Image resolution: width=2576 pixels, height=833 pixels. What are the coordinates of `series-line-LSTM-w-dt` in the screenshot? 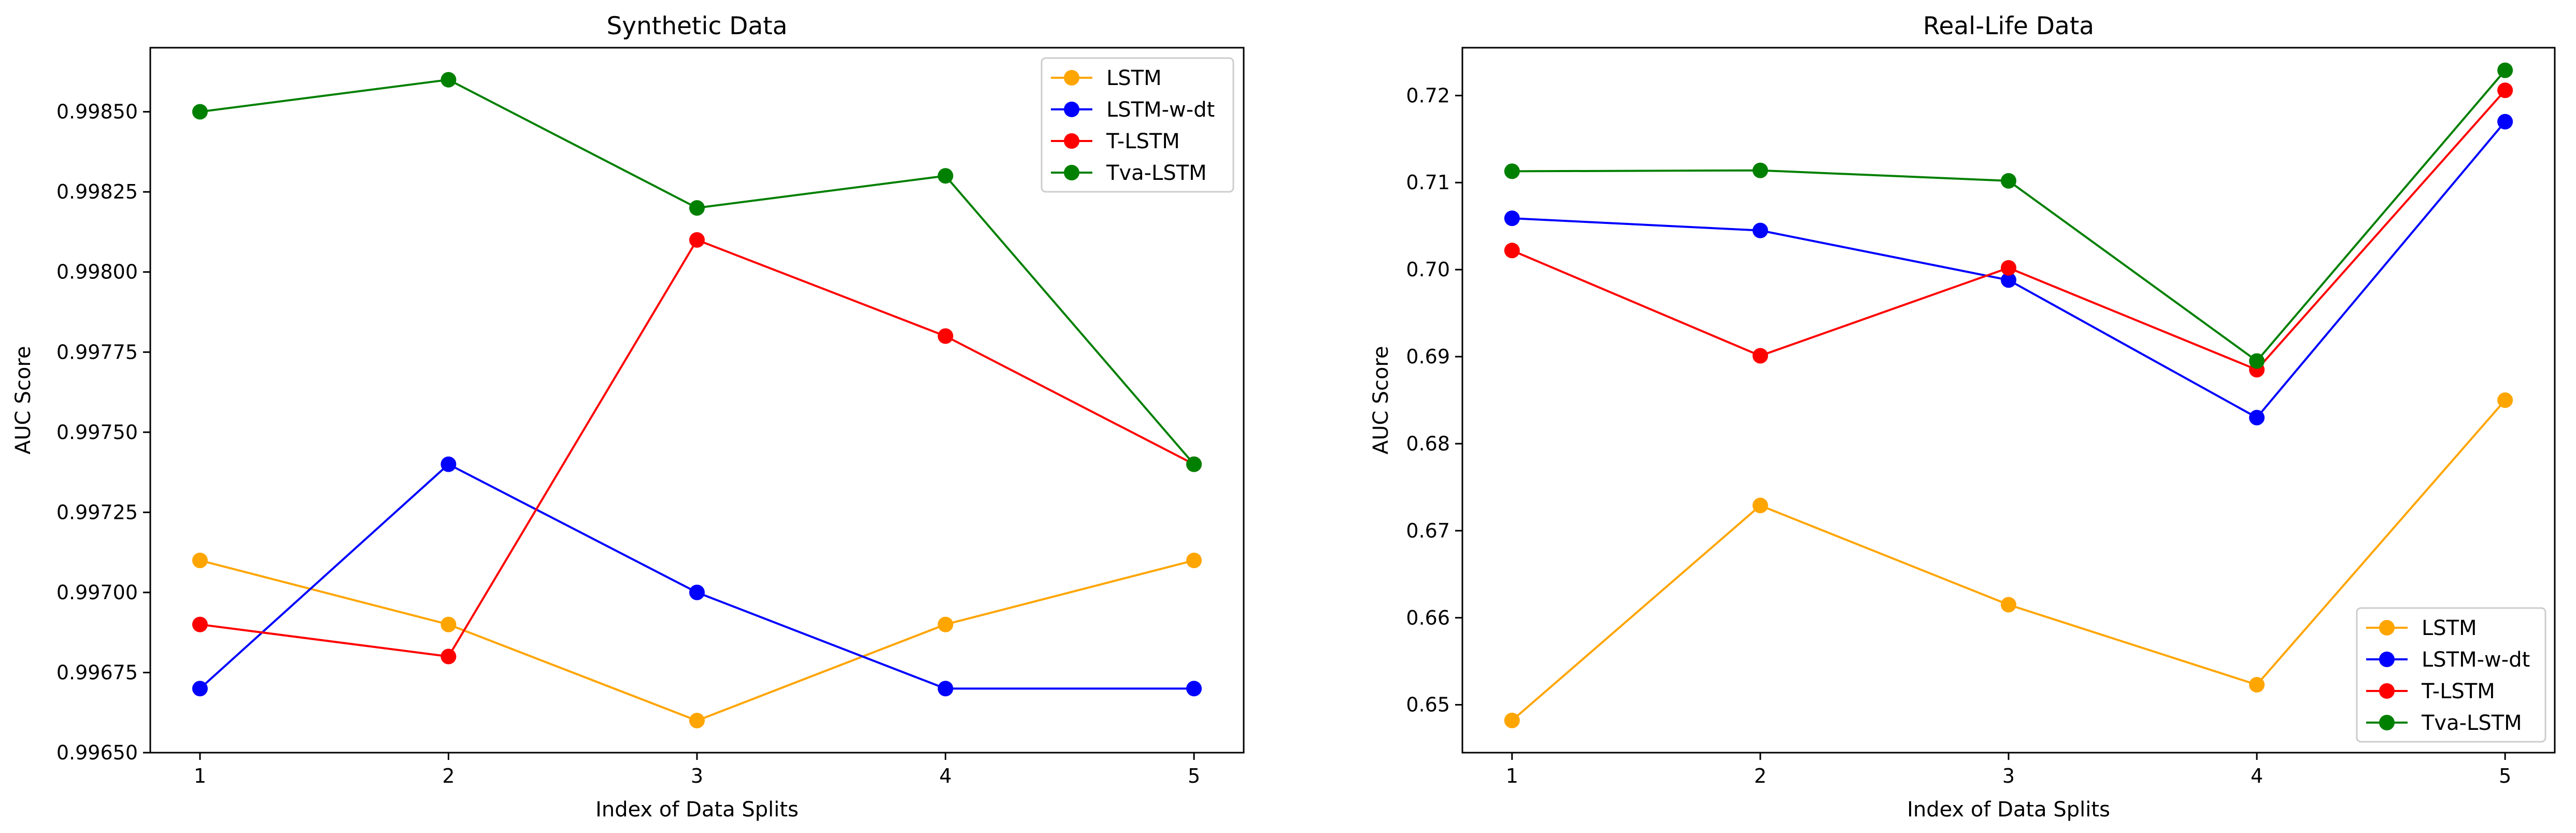 It's located at (696, 576).